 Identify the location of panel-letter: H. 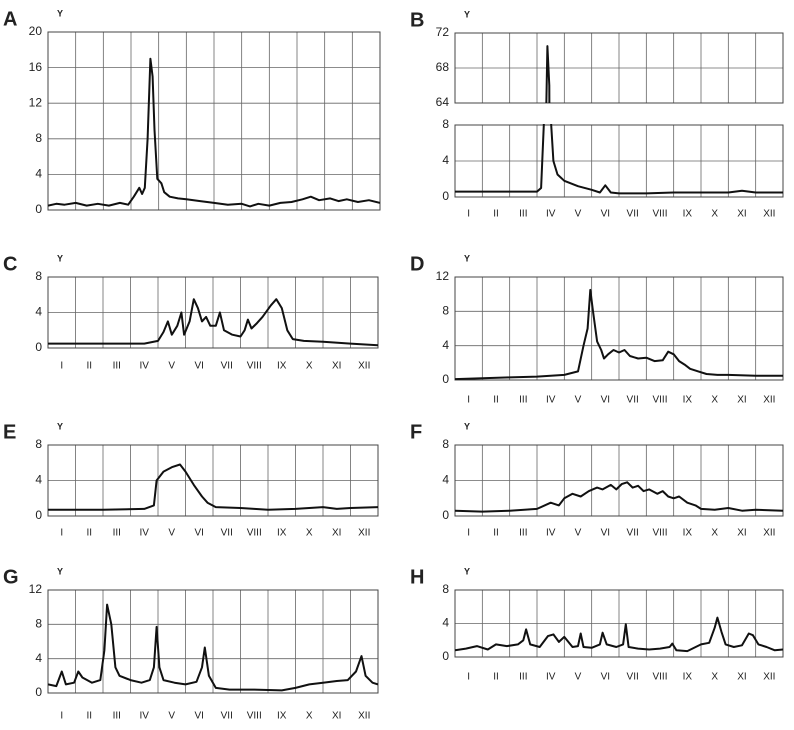
(417, 577).